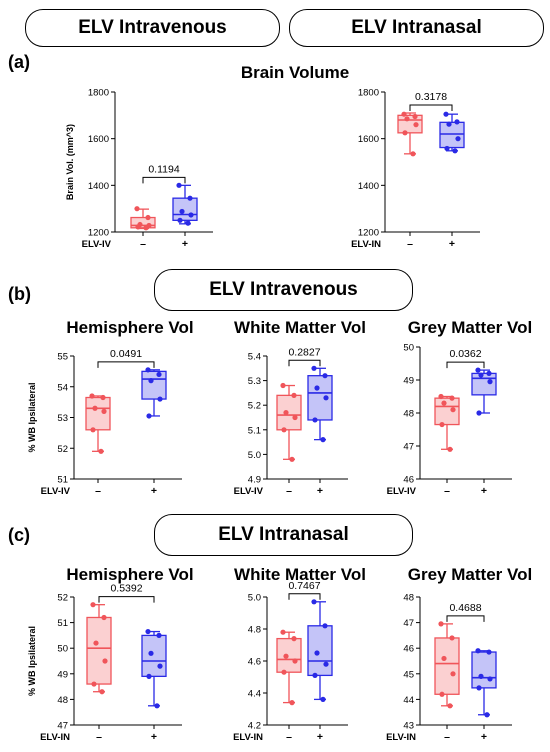 The image size is (550, 752). What do you see at coordinates (62, 674) in the screenshot?
I see `y-tick-label: 49` at bounding box center [62, 674].